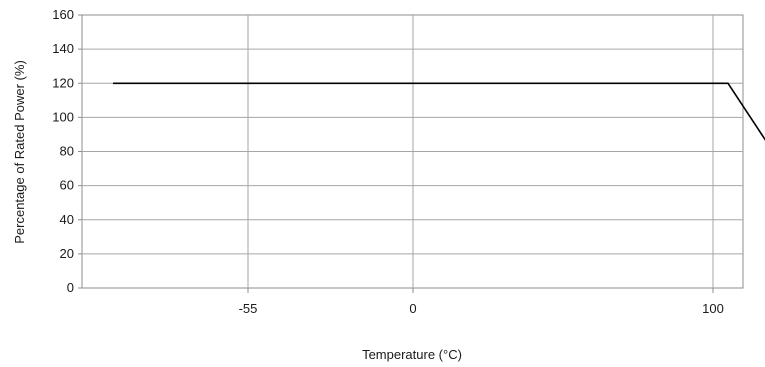 This screenshot has height=367, width=765. I want to click on y-tick-label: 20, so click(67, 253).